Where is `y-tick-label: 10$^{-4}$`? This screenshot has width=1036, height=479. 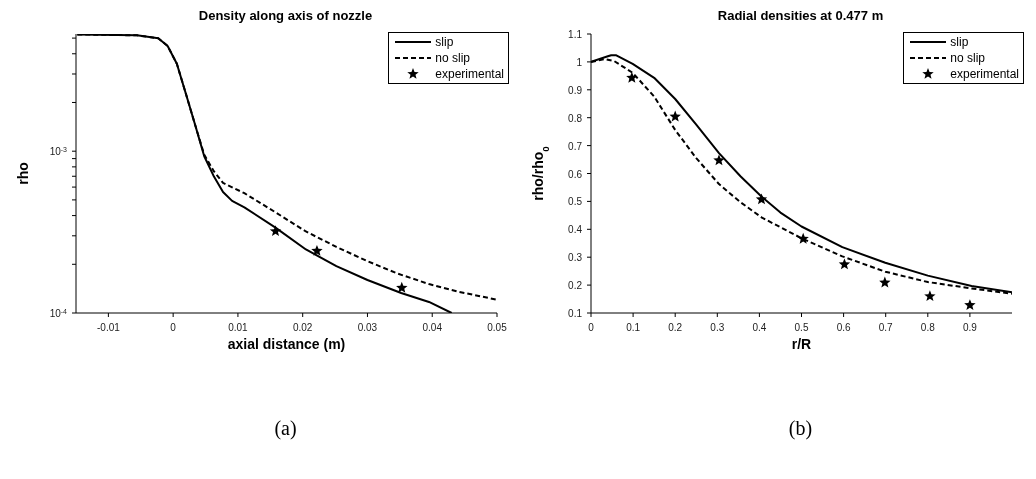
y-tick-label: 10$^{-4}$ is located at coordinates (58, 313).